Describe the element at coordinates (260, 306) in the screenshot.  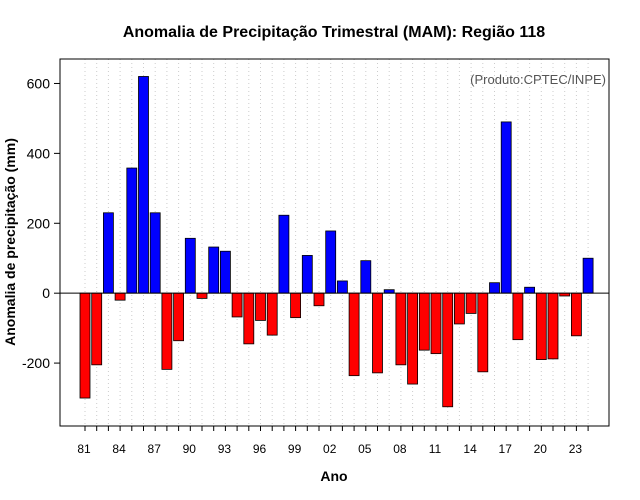
I see `bar-1996` at that location.